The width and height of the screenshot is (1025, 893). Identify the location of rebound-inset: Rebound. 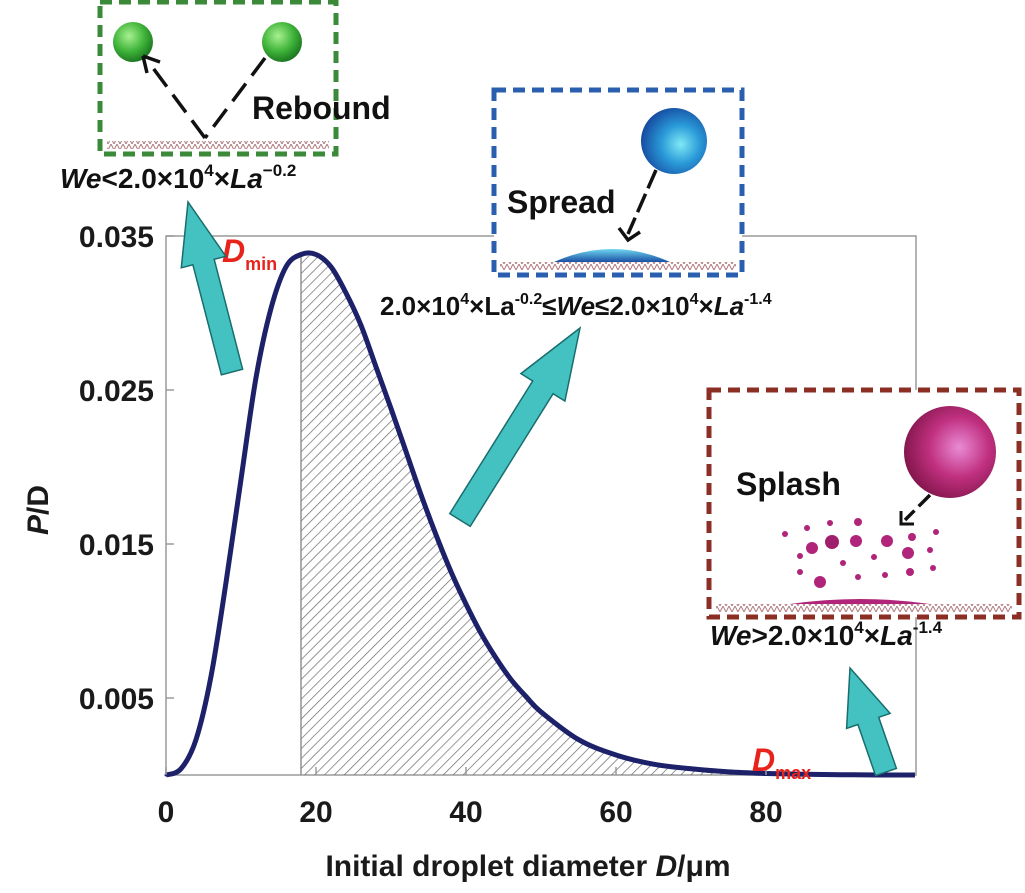
(244, 78).